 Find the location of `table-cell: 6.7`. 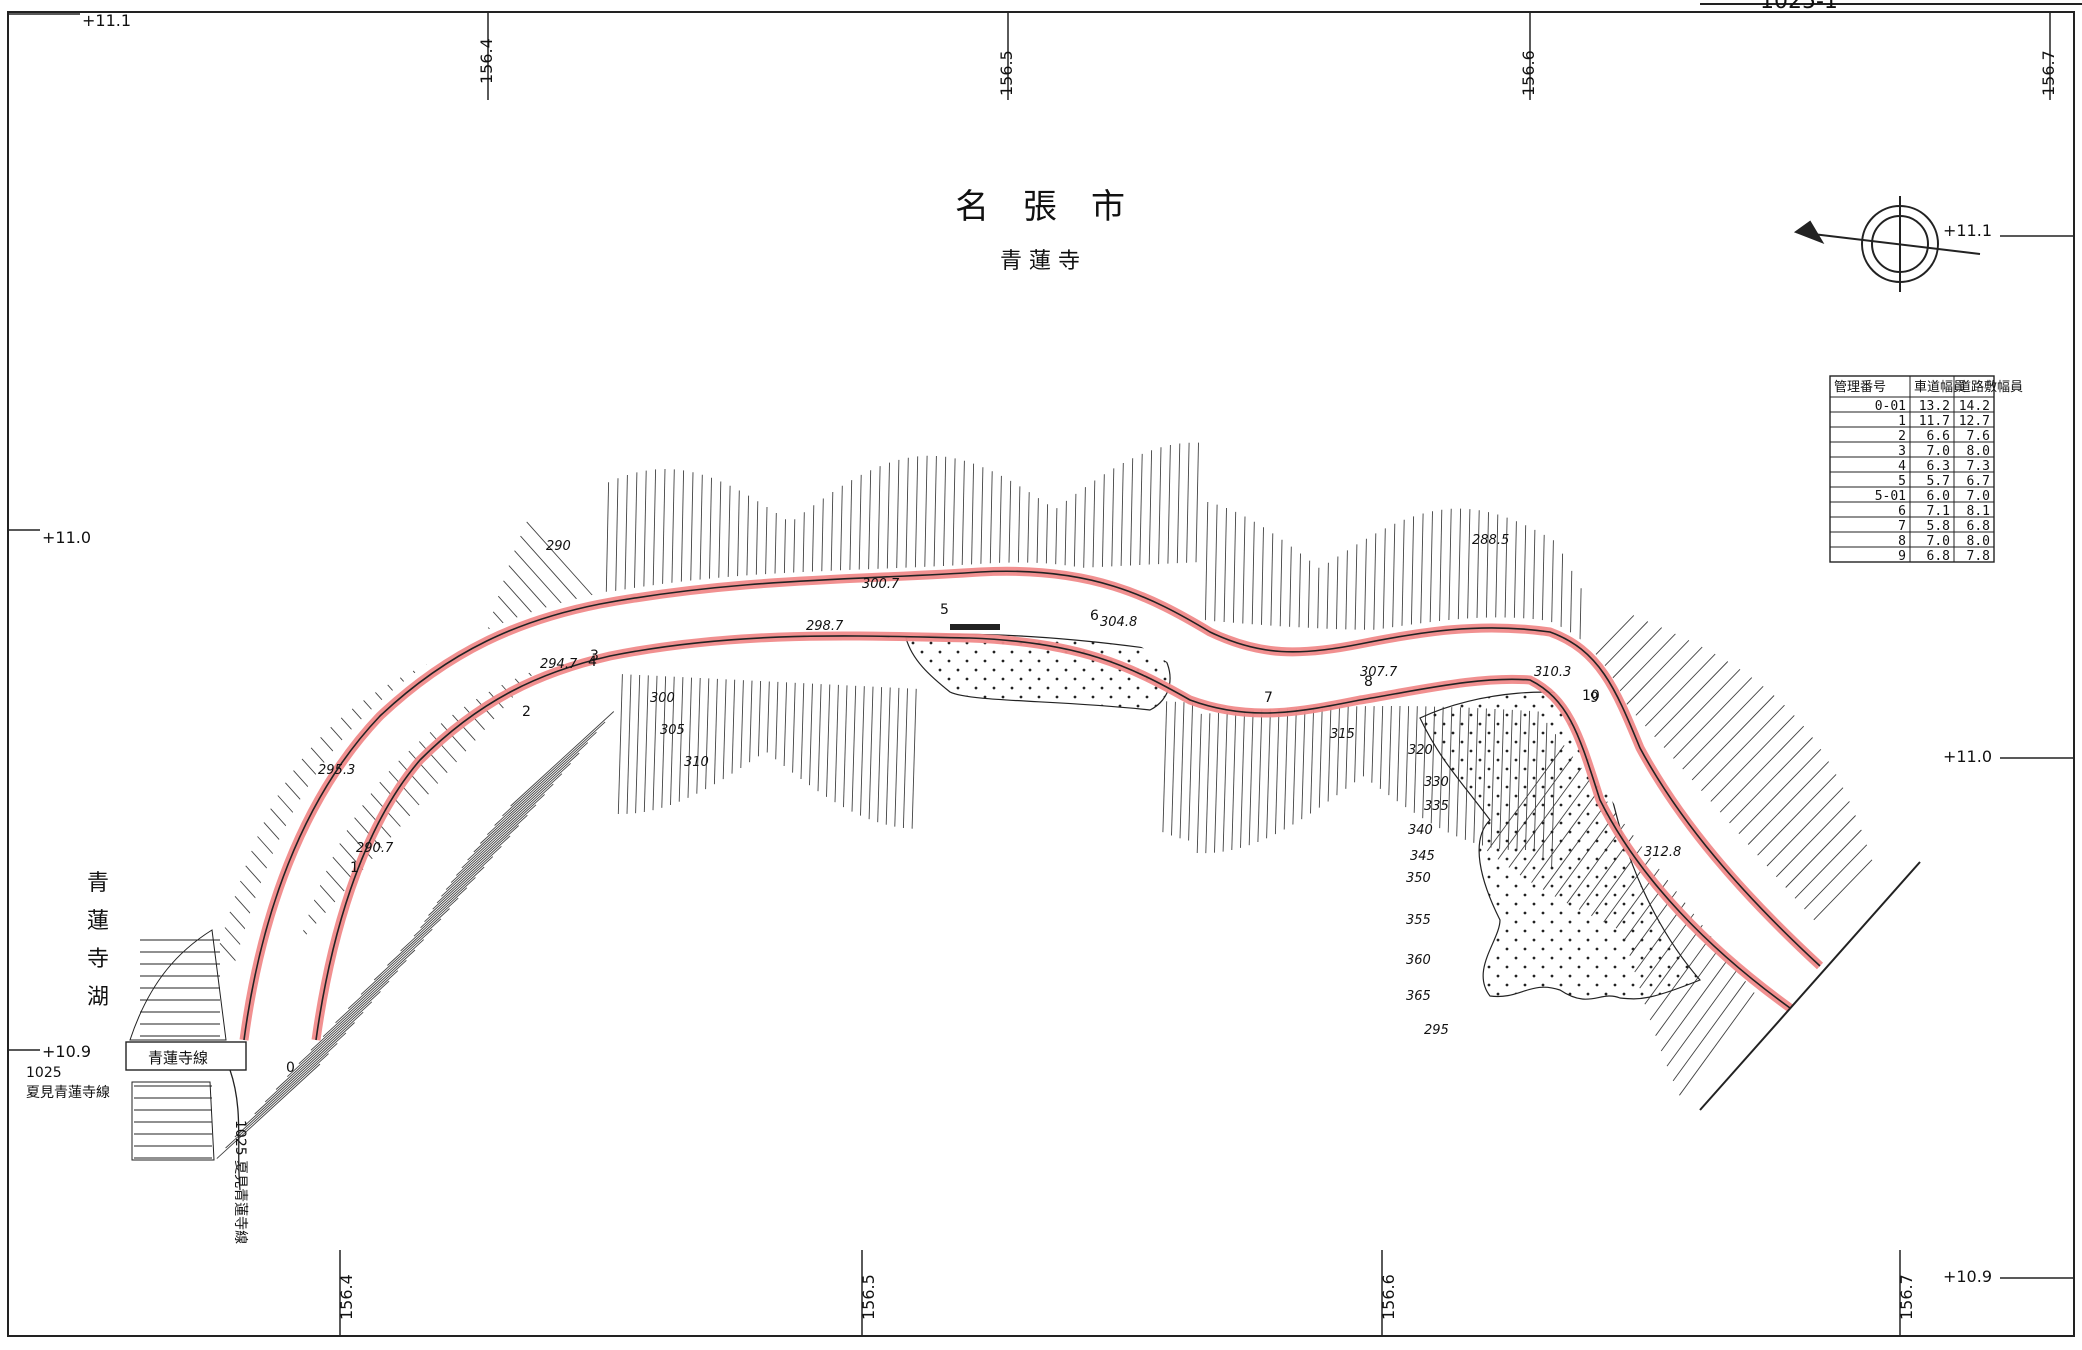

table-cell: 6.7 is located at coordinates (1978, 481).